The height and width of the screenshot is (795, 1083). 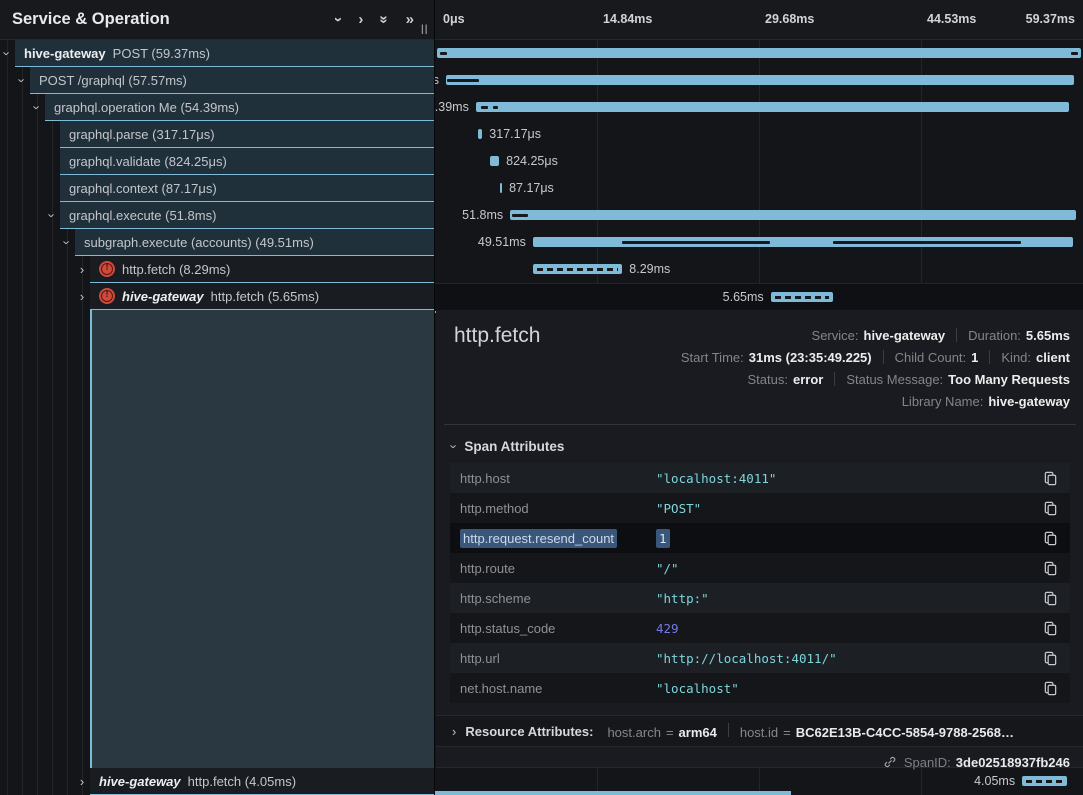 I want to click on attribute-row: http.host "localhost:4011", so click(x=760, y=478).